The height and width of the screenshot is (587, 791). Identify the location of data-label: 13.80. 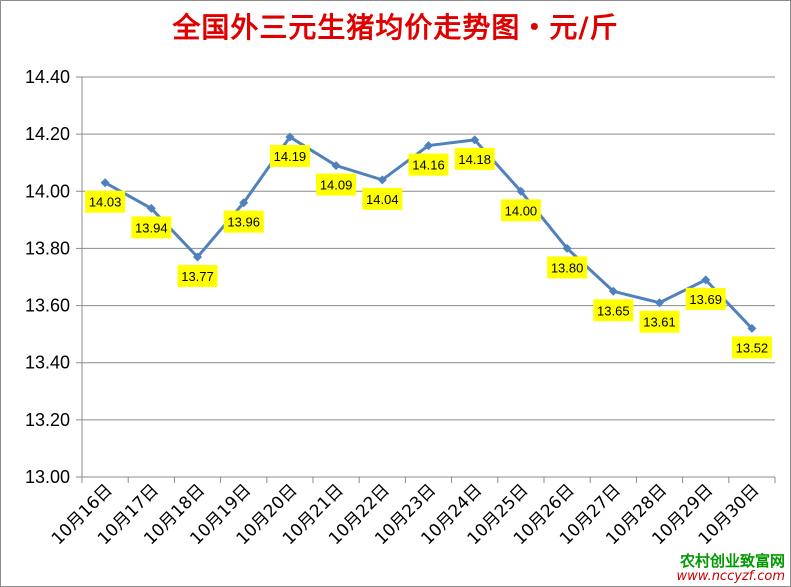
(567, 267).